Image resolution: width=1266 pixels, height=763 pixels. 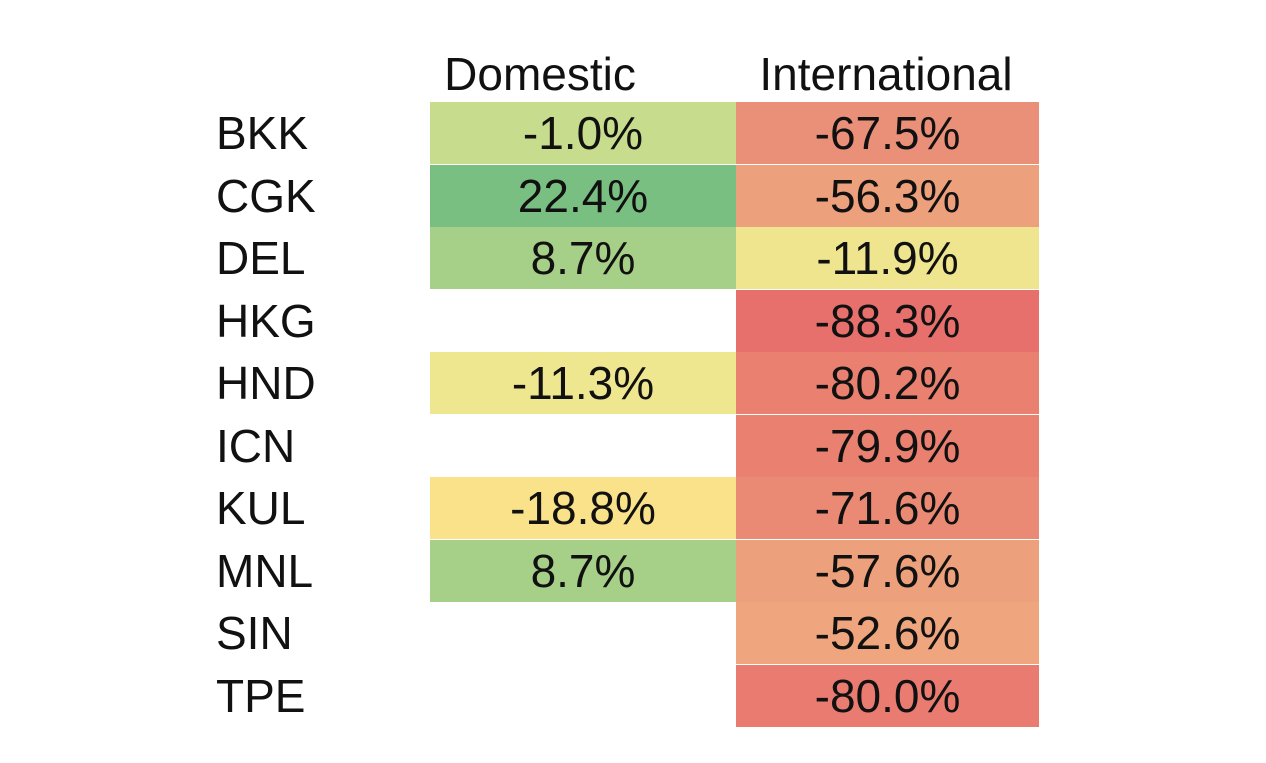 I want to click on row-label-cgk: CGK, so click(x=266, y=196).